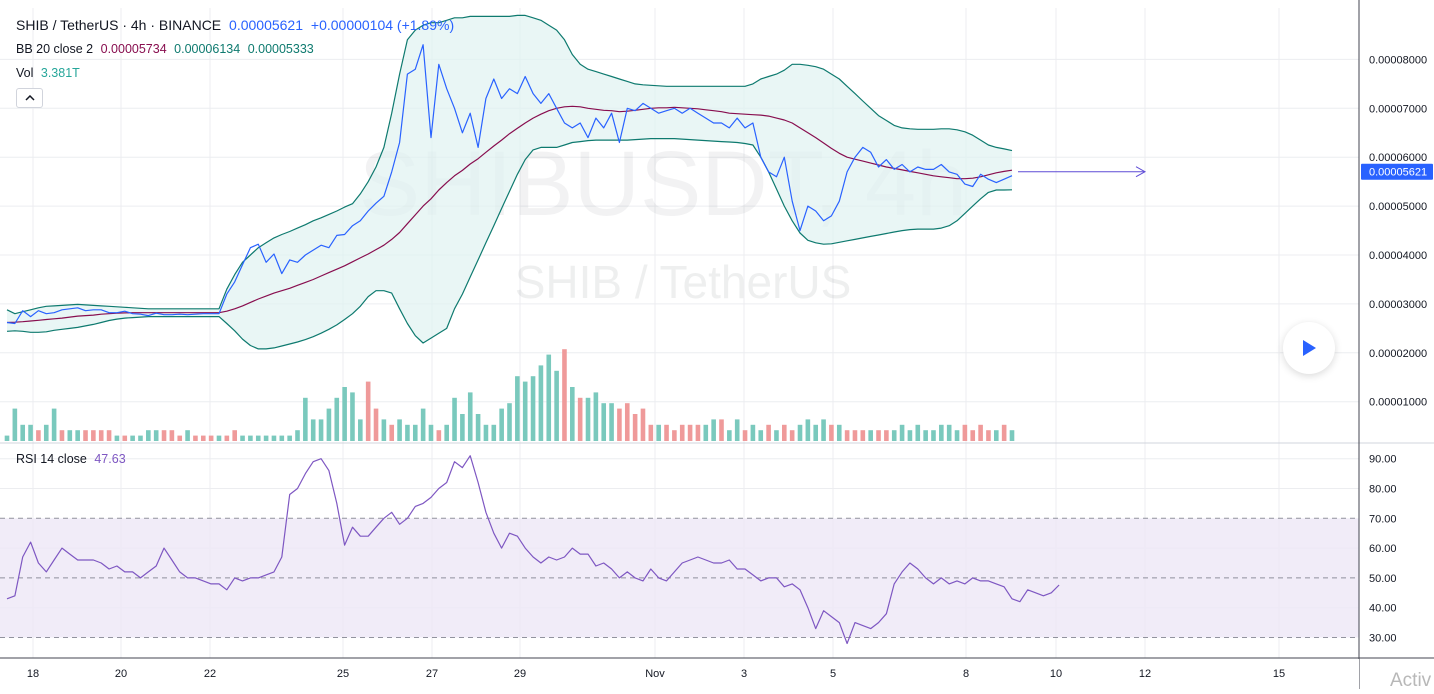 Image resolution: width=1434 pixels, height=694 pixels. Describe the element at coordinates (679, 674) in the screenshot. I see `time-axis-bg` at that location.